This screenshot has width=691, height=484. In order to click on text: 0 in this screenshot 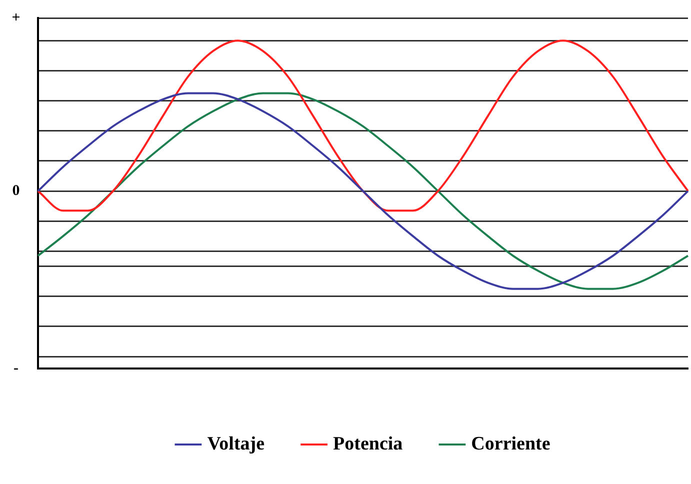, I will do `click(16, 190)`.